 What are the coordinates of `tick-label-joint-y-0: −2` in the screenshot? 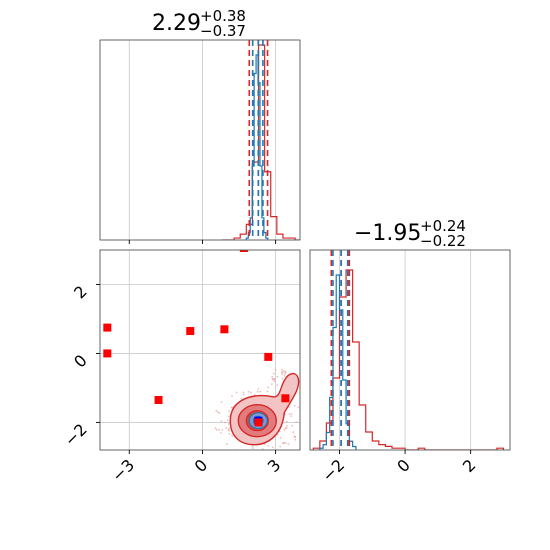 It's located at (76, 435).